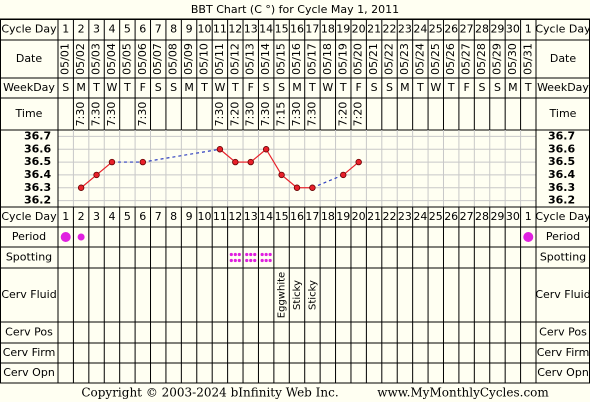  What do you see at coordinates (266, 216) in the screenshot?
I see `cycle-day: 14` at bounding box center [266, 216].